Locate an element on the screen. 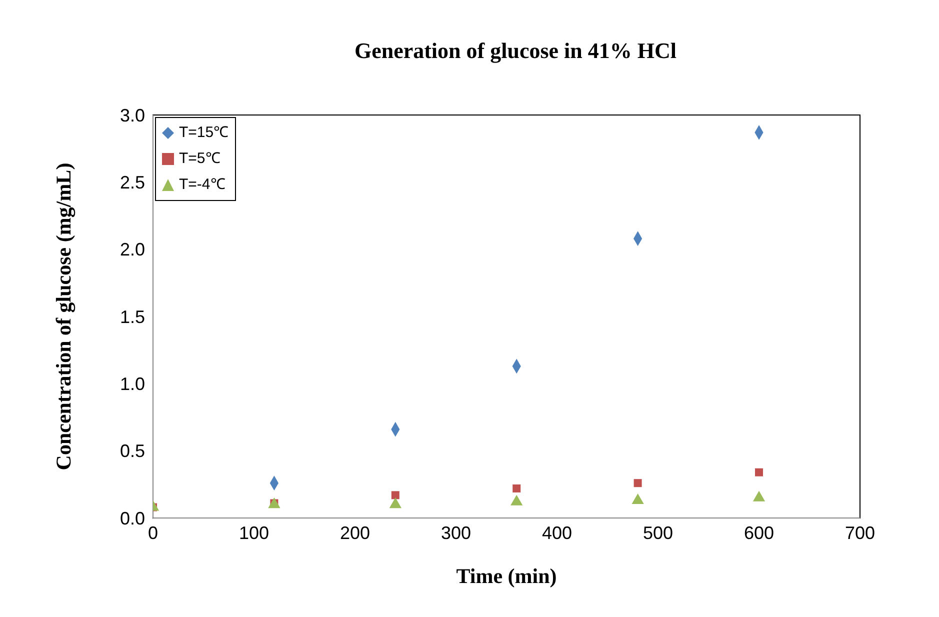 Image resolution: width=939 pixels, height=617 pixels. y-tick-label: 2.0 is located at coordinates (132, 250).